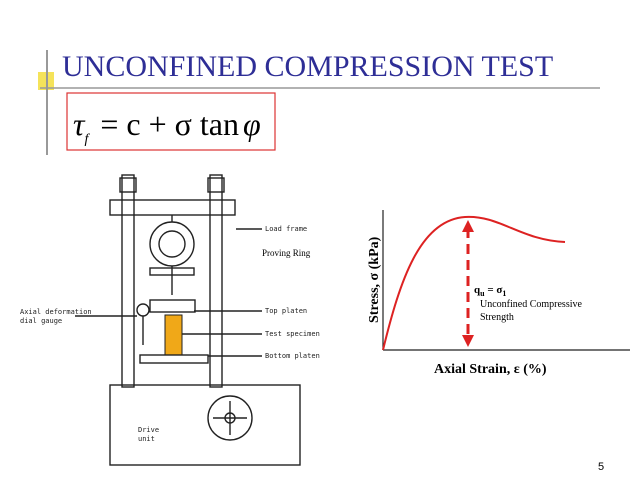 The width and height of the screenshot is (638, 478). What do you see at coordinates (531, 304) in the screenshot?
I see `annotation-text: Unconfined Compressive` at bounding box center [531, 304].